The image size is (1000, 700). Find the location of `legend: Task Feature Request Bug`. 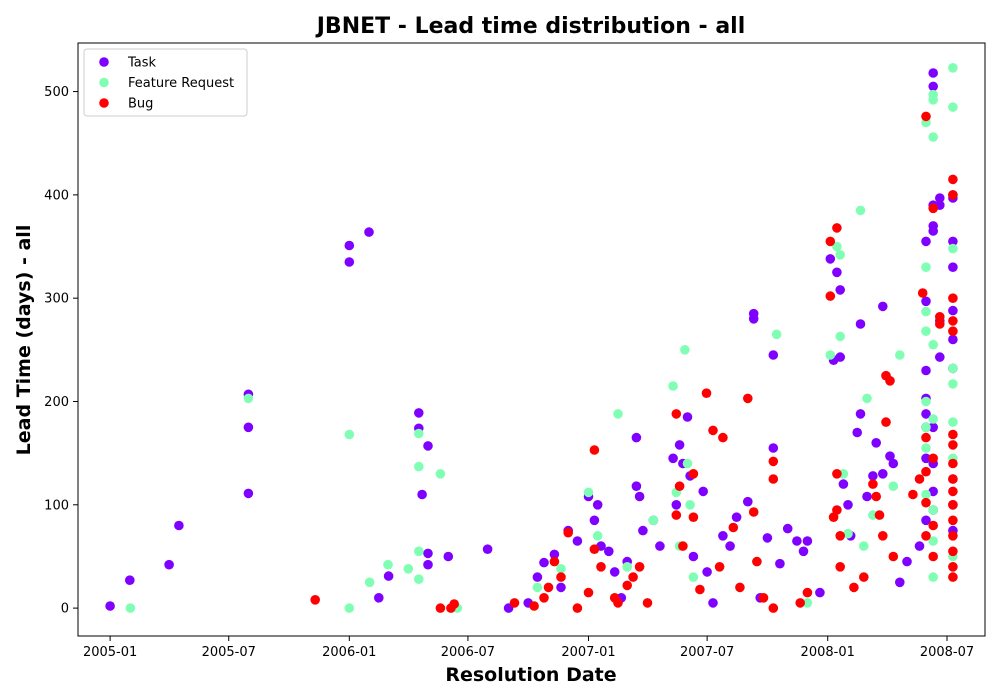

legend: Task Feature Request Bug is located at coordinates (165, 82).